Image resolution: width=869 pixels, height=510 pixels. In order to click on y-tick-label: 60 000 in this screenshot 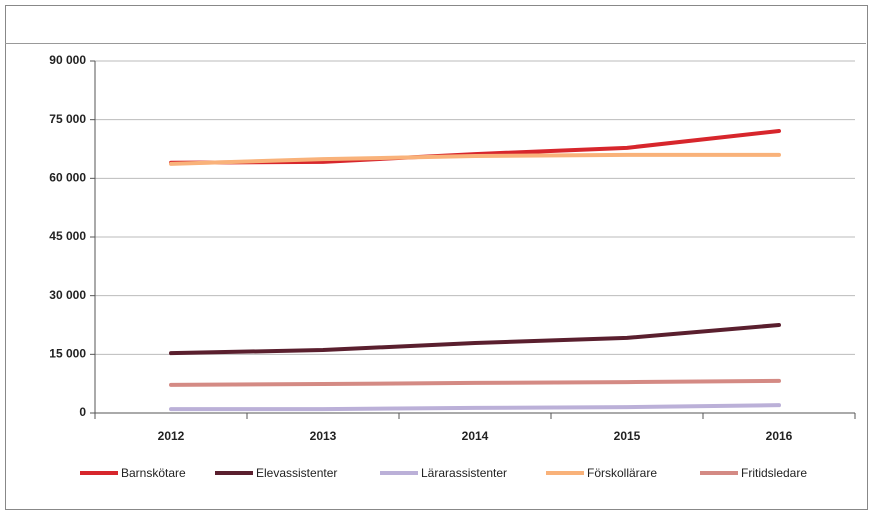, I will do `click(67, 178)`.